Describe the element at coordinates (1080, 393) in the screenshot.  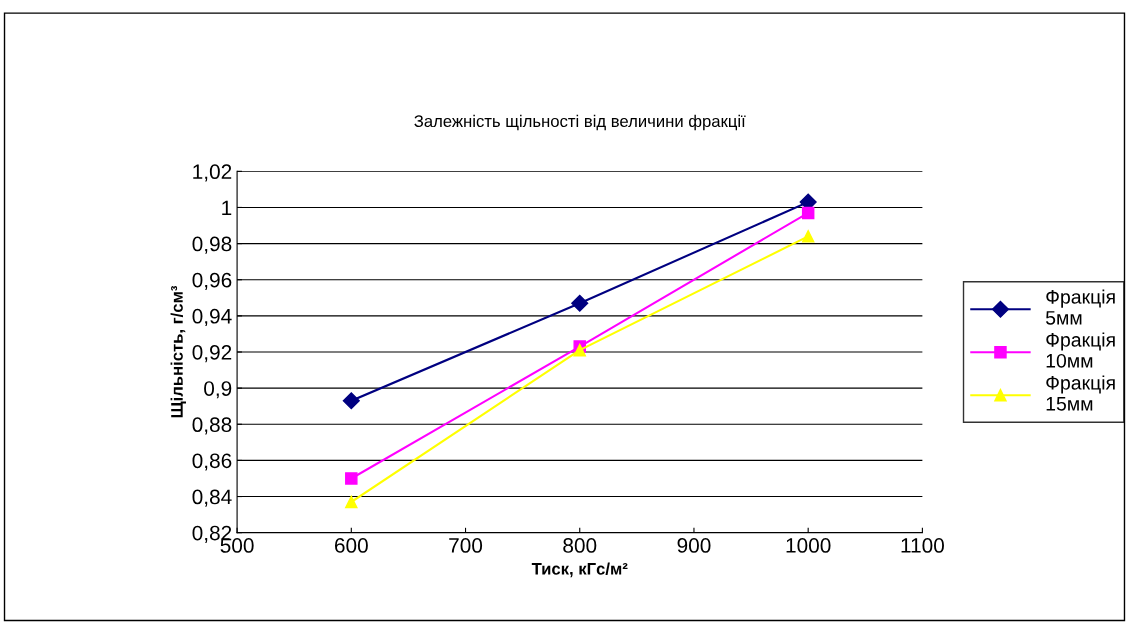
I see `legend-label: Фракція 15мм` at that location.